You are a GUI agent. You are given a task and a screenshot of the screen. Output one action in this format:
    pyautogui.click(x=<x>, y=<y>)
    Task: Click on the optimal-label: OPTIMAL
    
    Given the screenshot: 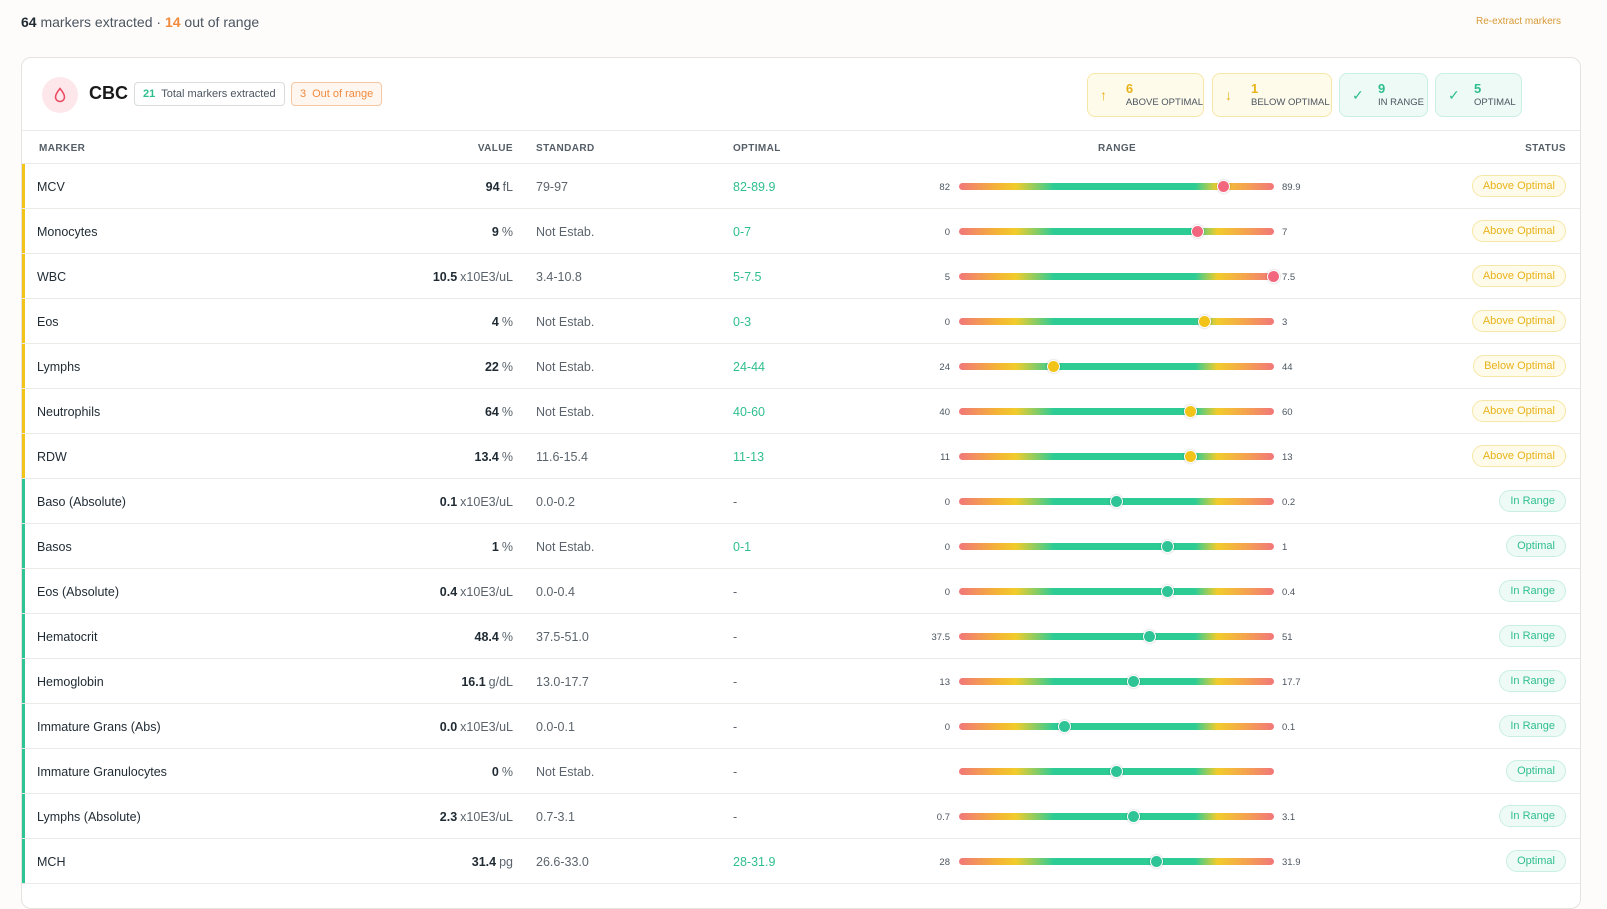 What is the action you would take?
    pyautogui.click(x=1495, y=102)
    